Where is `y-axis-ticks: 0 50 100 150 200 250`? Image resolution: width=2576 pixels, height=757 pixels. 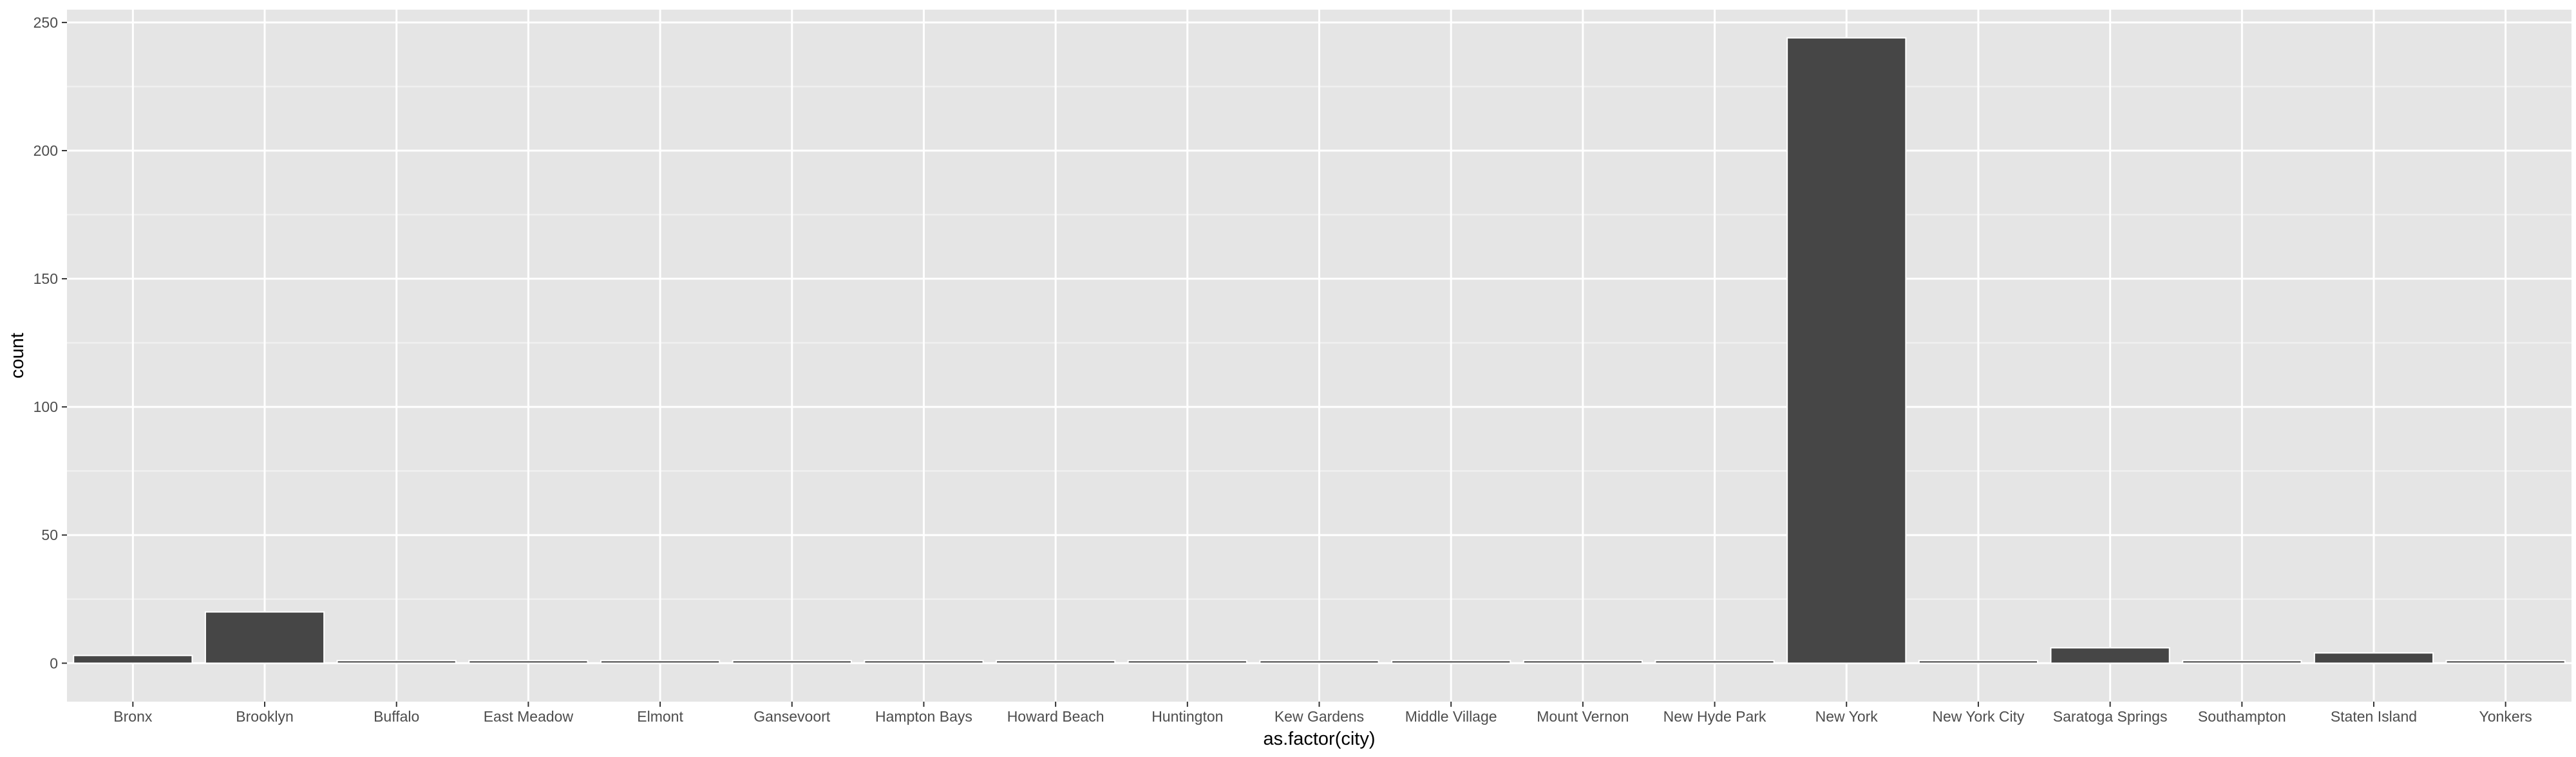
y-axis-ticks: 0 50 100 150 200 250 is located at coordinates (50, 342).